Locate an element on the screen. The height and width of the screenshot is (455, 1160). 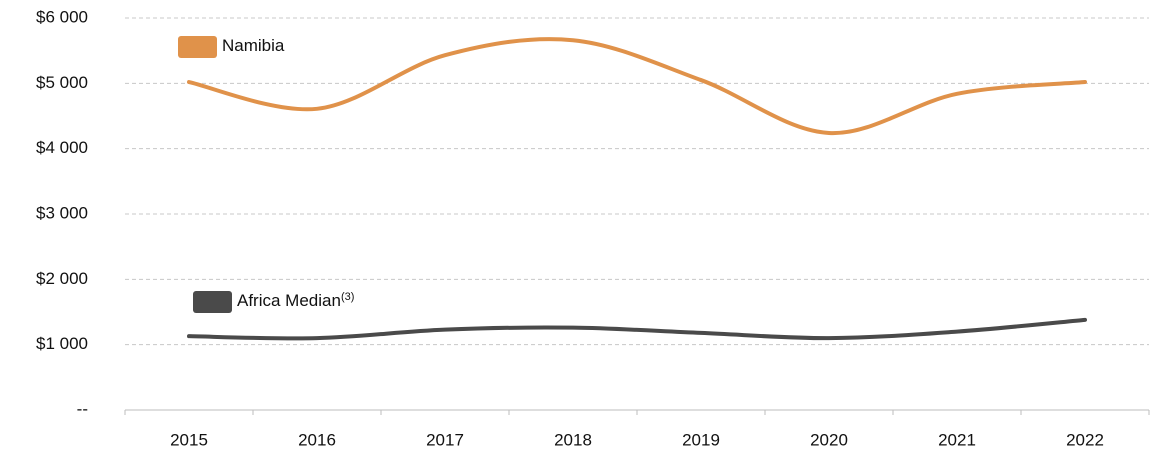
y-tick-label: $6 000 is located at coordinates (62, 16).